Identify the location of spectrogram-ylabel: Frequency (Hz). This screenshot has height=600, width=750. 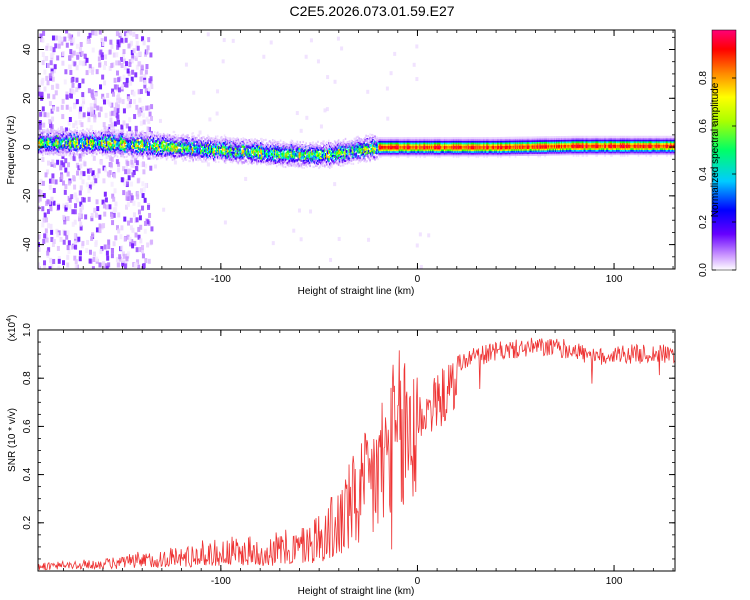
(11, 150).